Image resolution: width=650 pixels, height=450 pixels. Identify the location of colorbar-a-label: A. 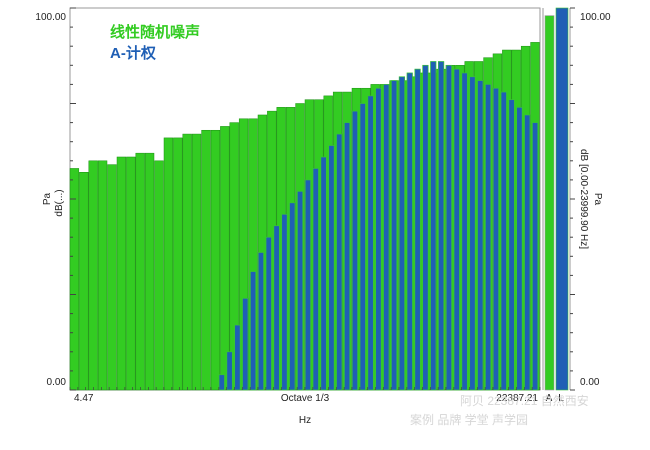
(549, 398).